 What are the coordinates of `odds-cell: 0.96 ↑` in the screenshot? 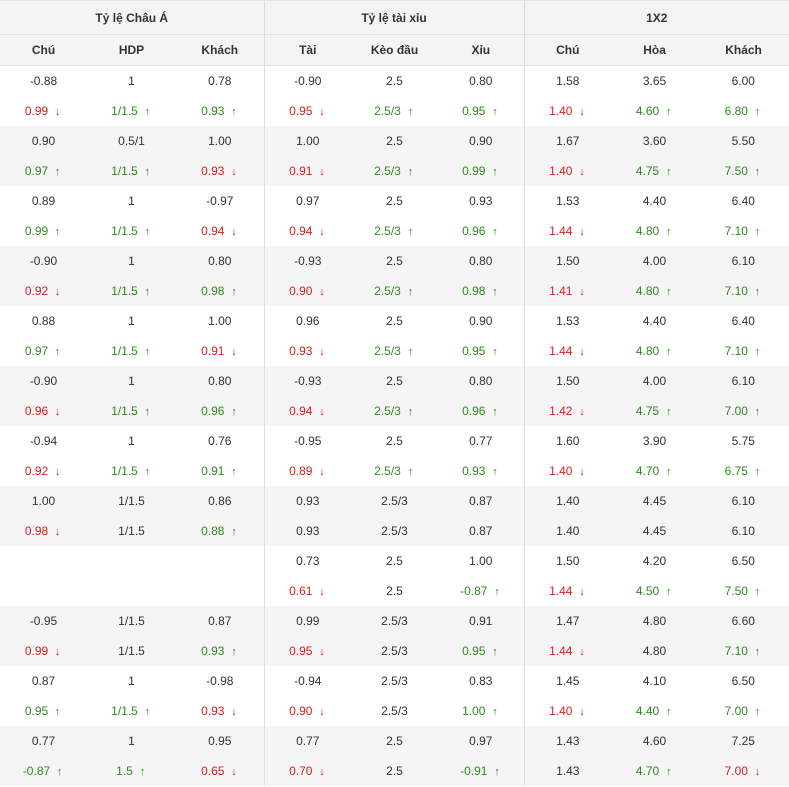 It's located at (481, 411).